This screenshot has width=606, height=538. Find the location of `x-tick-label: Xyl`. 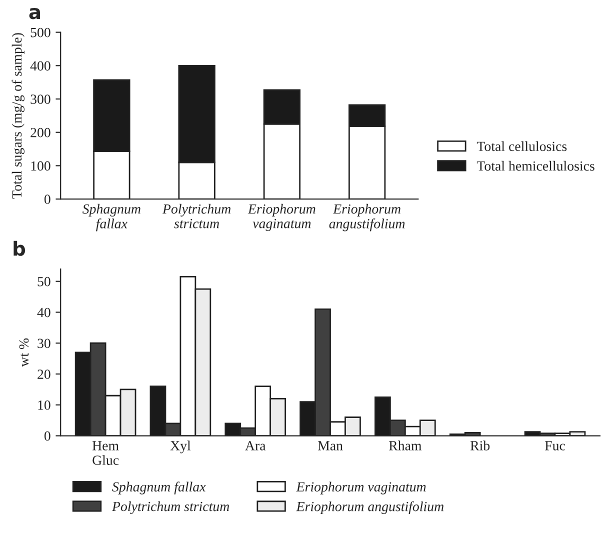

x-tick-label: Xyl is located at coordinates (180, 447).